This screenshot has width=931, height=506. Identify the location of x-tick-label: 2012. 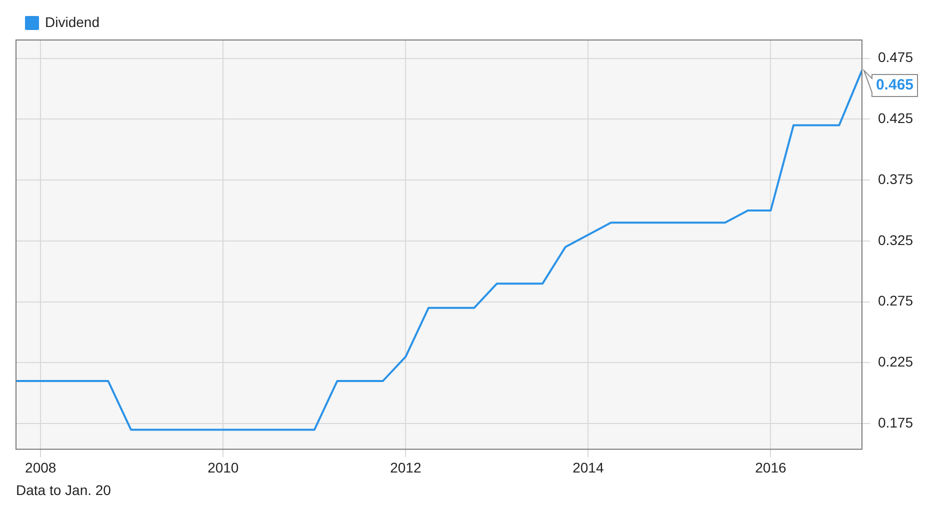
(406, 467).